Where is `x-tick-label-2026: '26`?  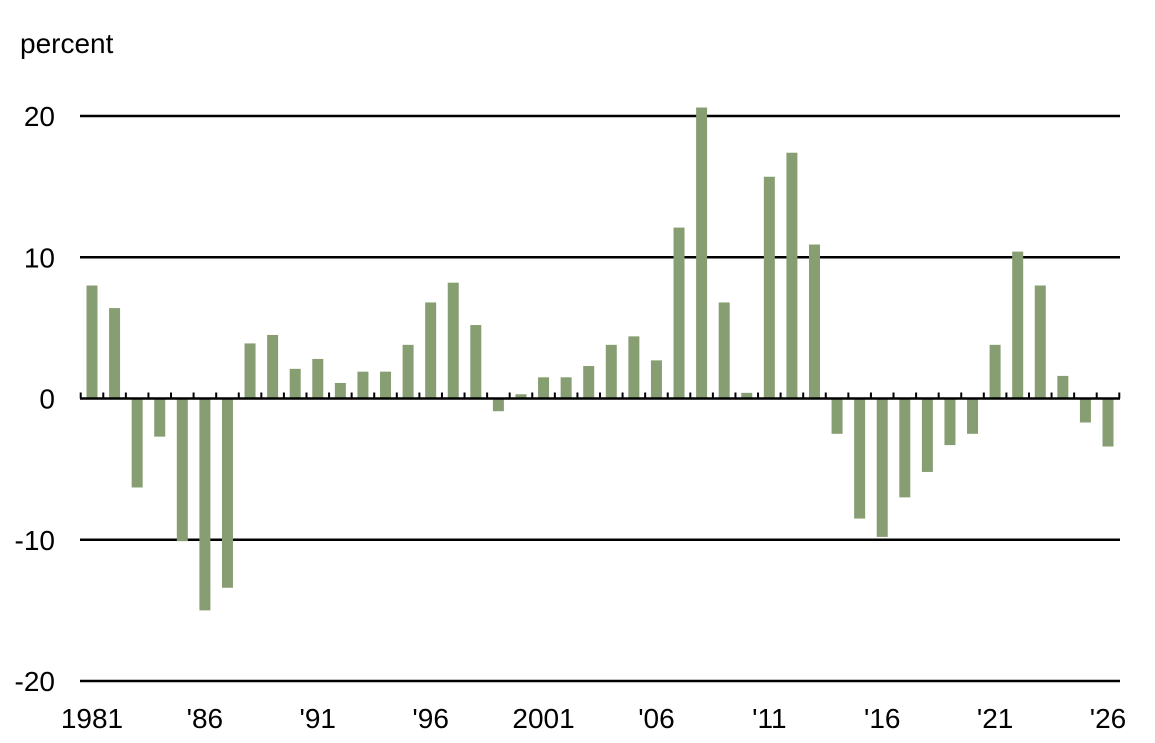
x-tick-label-2026: '26 is located at coordinates (1108, 718).